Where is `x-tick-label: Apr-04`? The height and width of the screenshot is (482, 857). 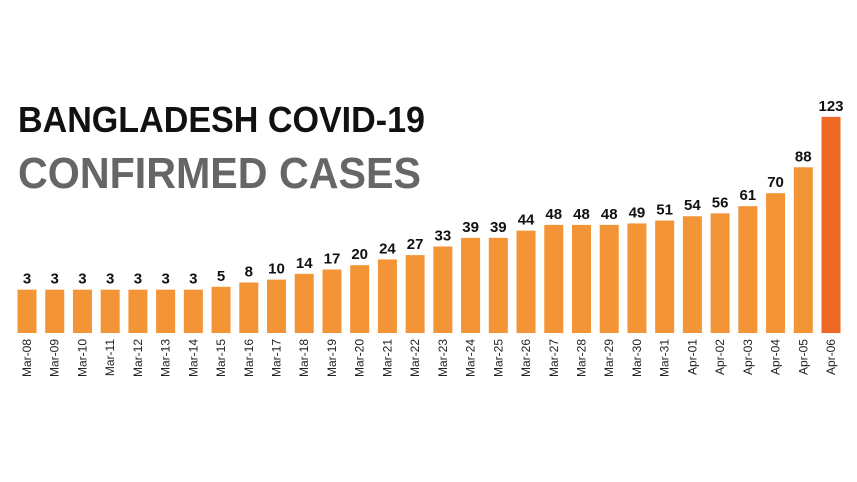
x-tick-label: Apr-04 is located at coordinates (776, 357).